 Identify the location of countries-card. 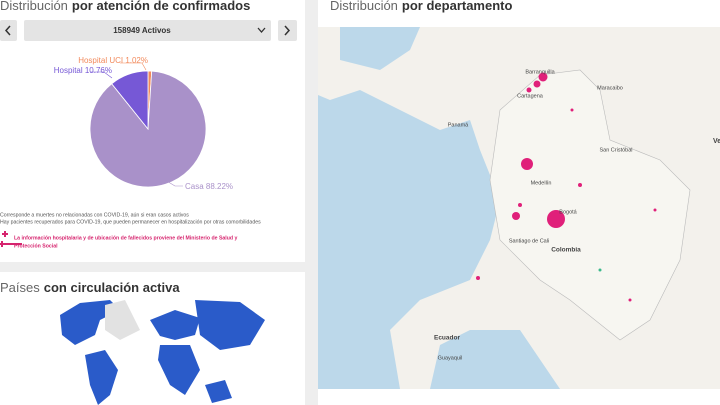
(152, 338).